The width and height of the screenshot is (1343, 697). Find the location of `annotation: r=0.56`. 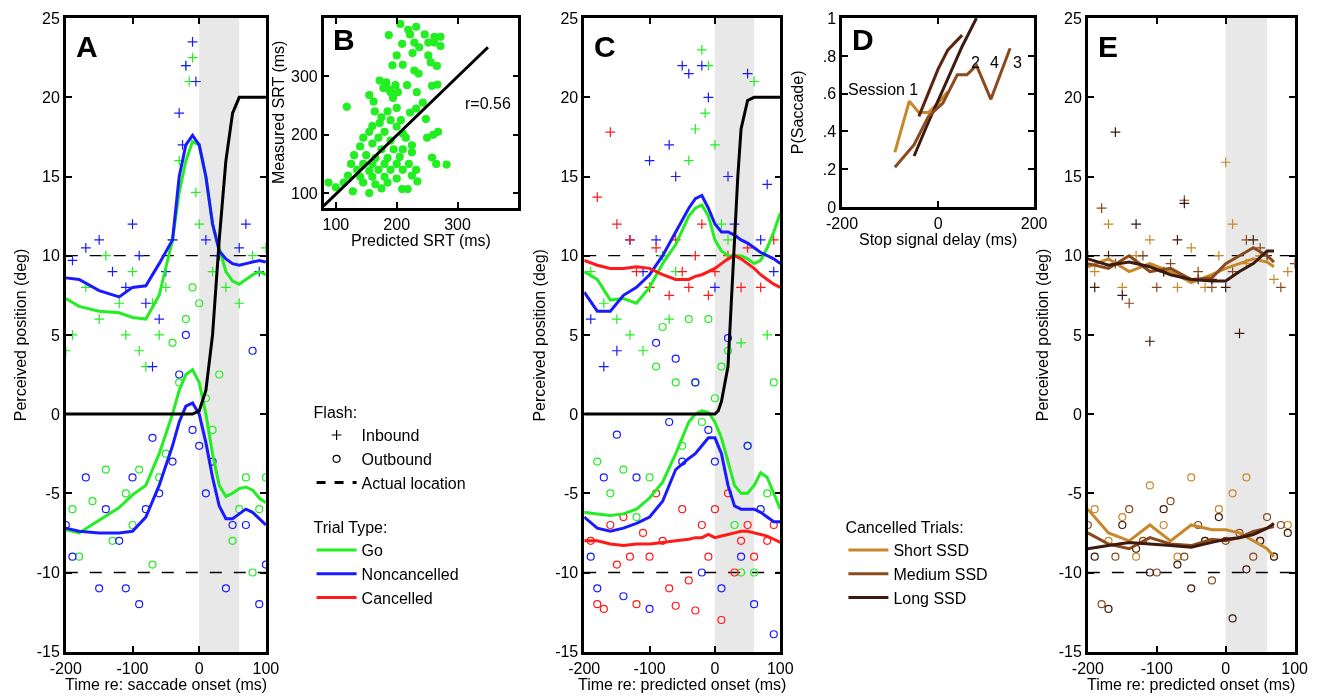

annotation: r=0.56 is located at coordinates (488, 103).